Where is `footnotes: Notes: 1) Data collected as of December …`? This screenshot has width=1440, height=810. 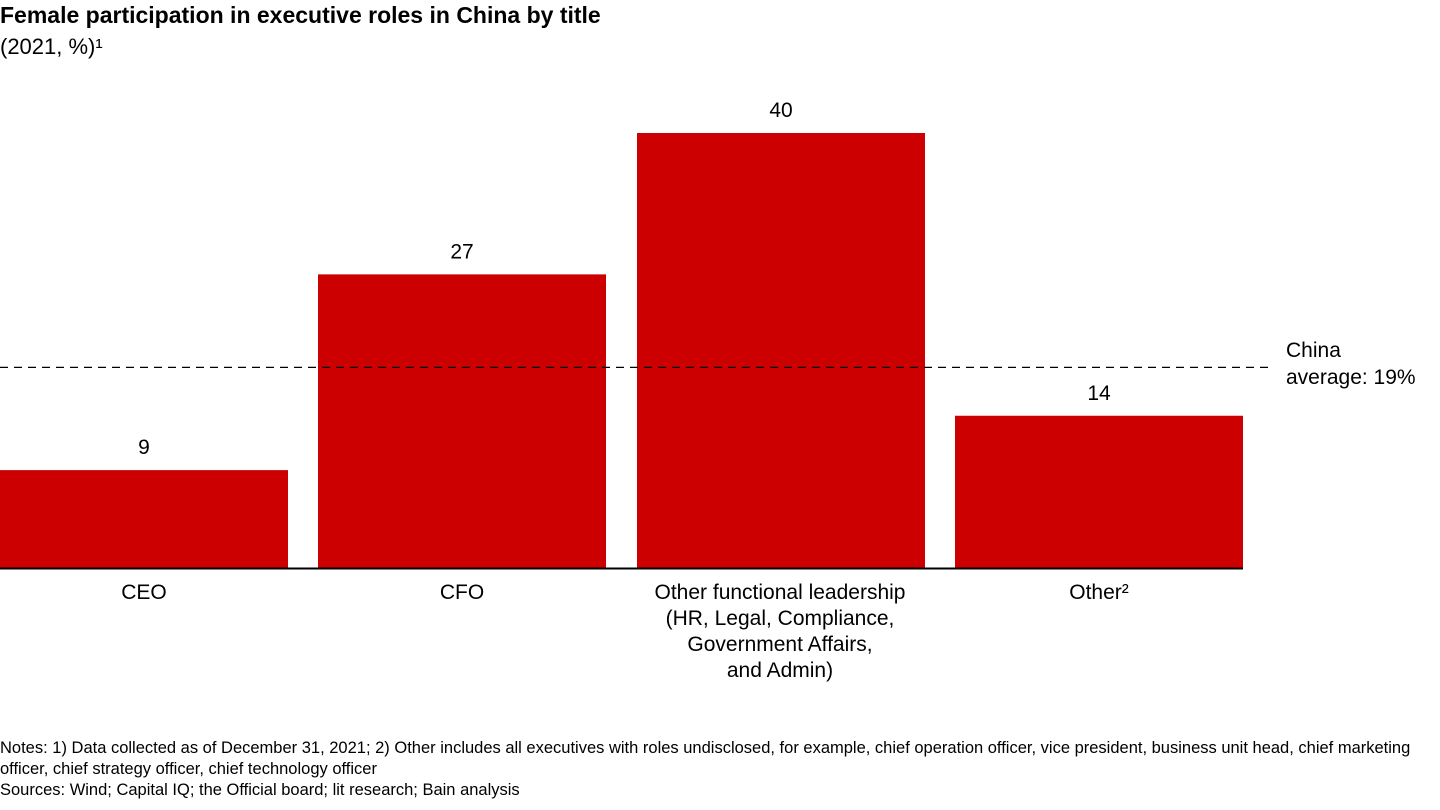 footnotes: Notes: 1) Data collected as of December … is located at coordinates (715, 769).